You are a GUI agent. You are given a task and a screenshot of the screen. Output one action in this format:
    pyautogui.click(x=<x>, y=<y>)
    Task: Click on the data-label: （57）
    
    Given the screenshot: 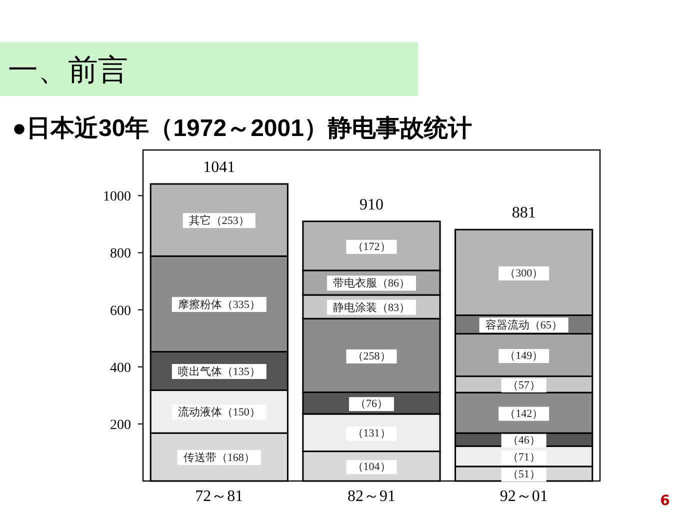 What is the action you would take?
    pyautogui.click(x=523, y=385)
    